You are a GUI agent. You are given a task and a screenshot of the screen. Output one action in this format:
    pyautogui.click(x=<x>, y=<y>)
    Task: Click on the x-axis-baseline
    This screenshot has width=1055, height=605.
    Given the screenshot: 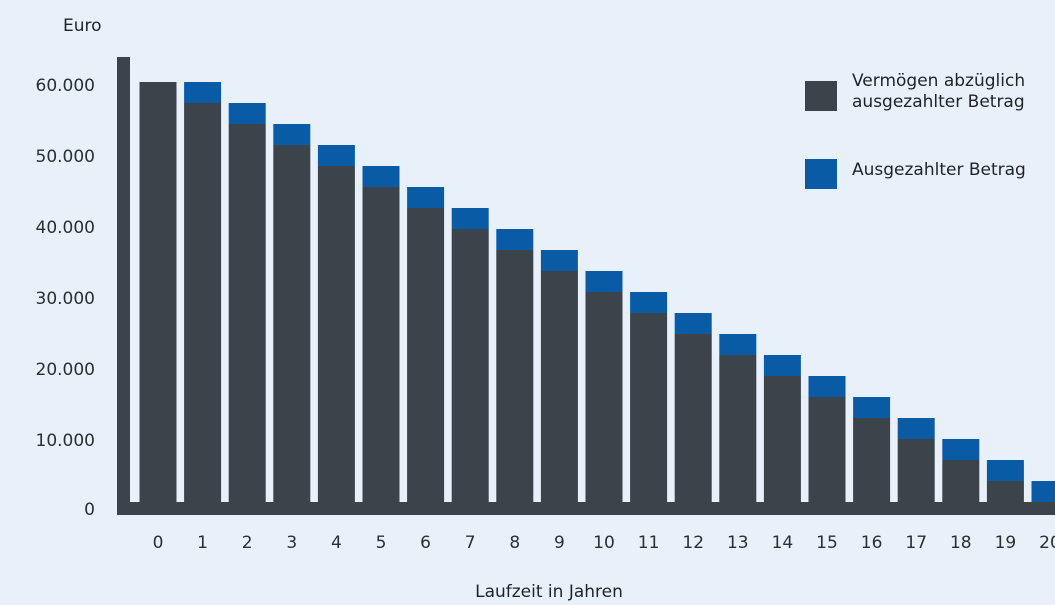 What is the action you would take?
    pyautogui.click(x=586, y=508)
    